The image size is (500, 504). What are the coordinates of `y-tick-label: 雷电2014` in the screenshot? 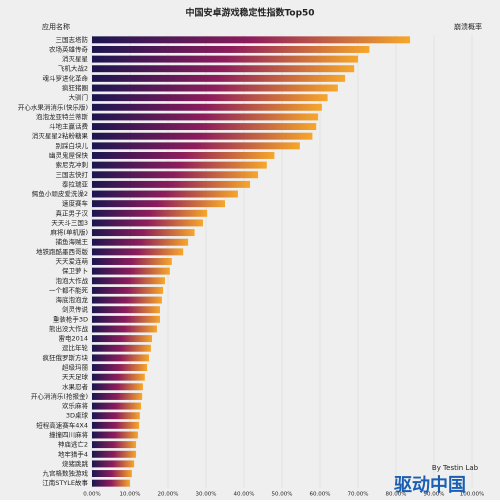 It's located at (73, 338).